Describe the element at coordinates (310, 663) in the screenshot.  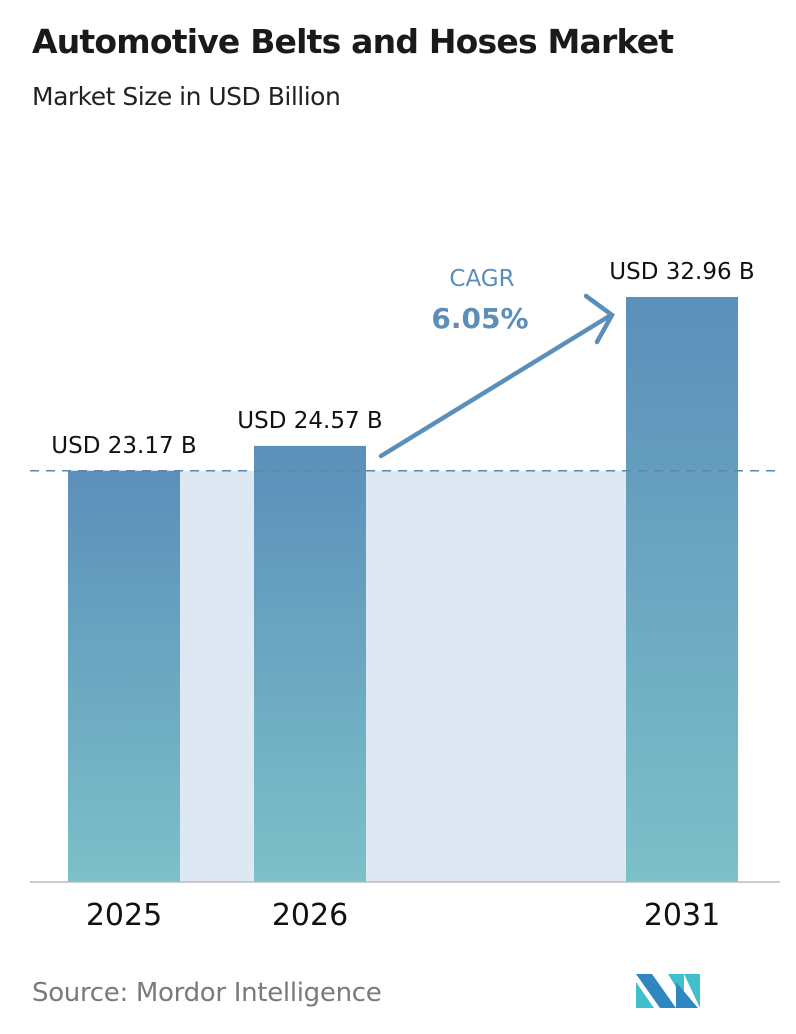
I see `bar-2026` at that location.